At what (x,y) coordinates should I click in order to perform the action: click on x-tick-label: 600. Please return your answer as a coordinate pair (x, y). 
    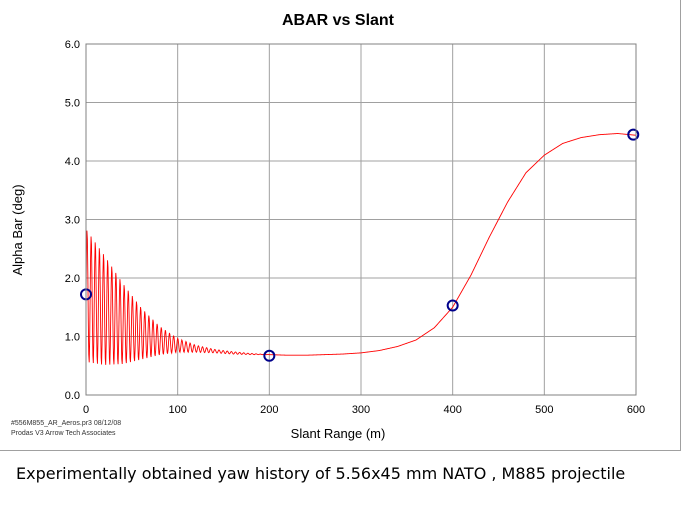
    Looking at the image, I should click on (636, 410).